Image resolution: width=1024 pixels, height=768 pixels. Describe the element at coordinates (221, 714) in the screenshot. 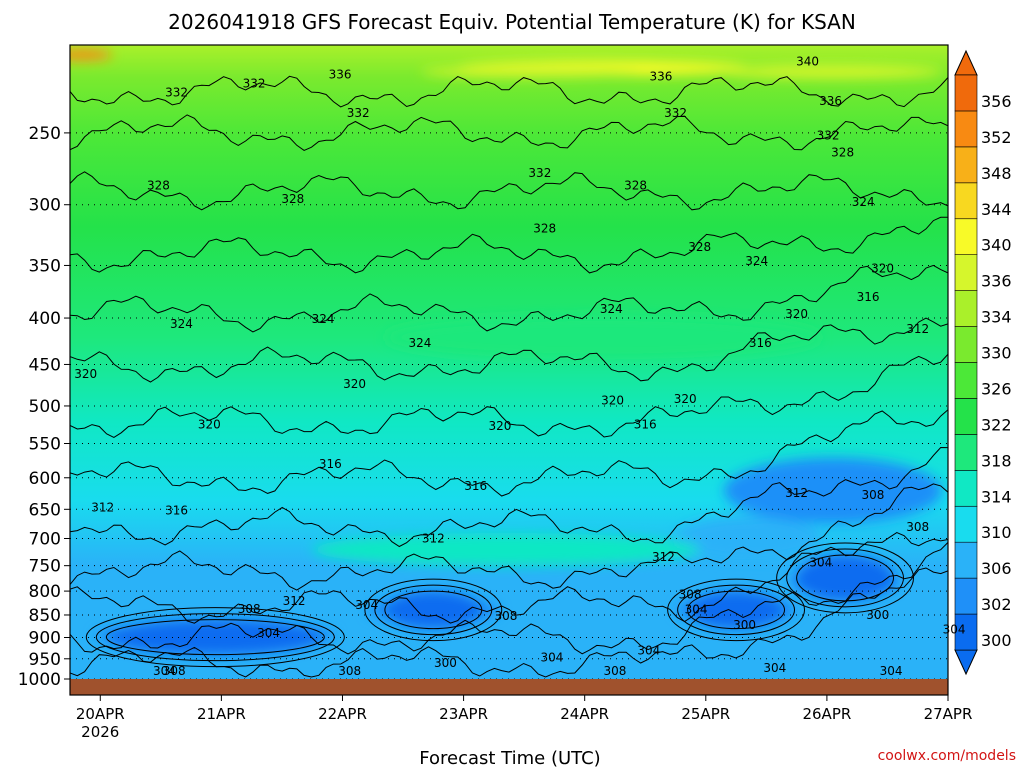

I see `x-tick-label: 21APR` at that location.